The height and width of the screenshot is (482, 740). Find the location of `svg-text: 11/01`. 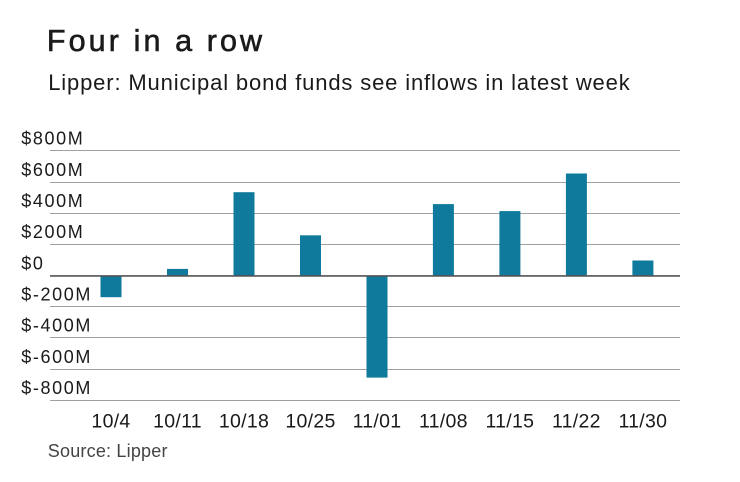

svg-text: 11/01 is located at coordinates (377, 422).